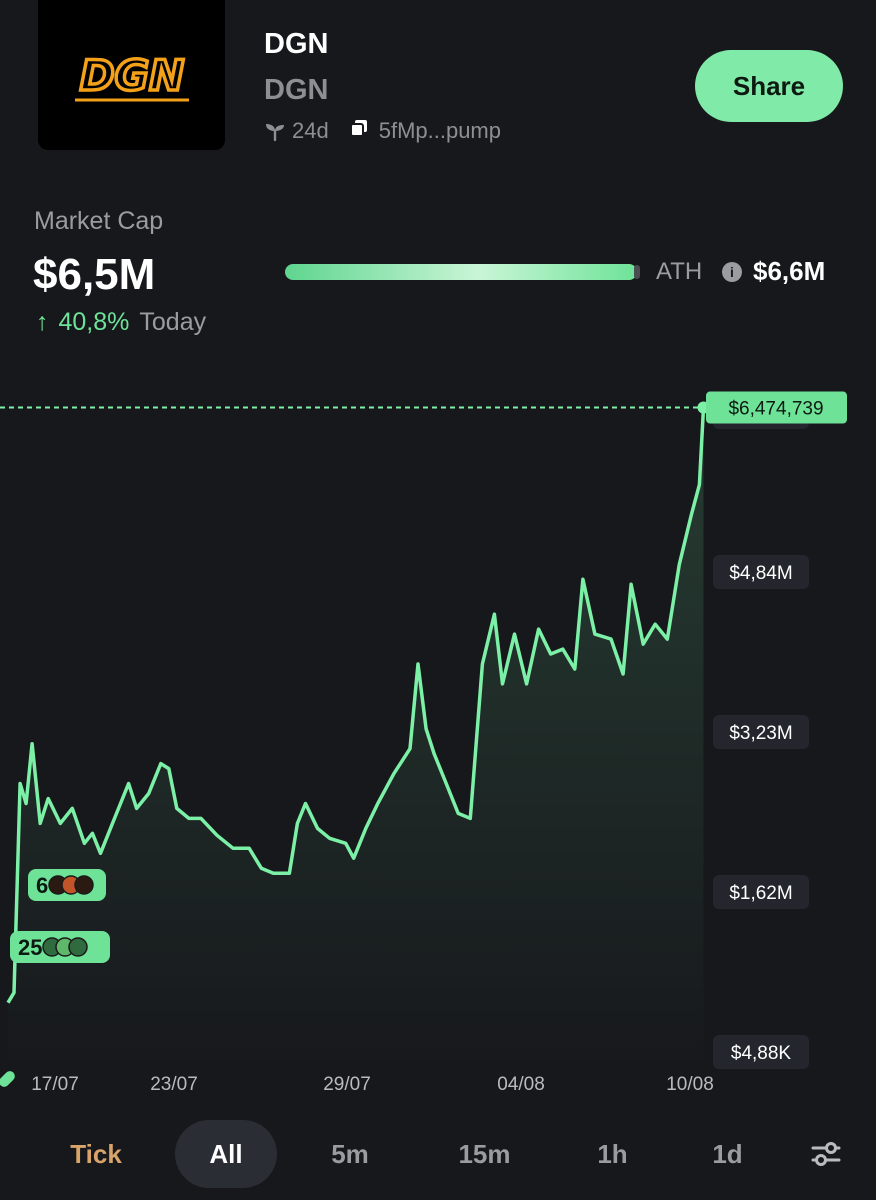 The height and width of the screenshot is (1200, 876). I want to click on x-tick-label: 04/08, so click(521, 1084).